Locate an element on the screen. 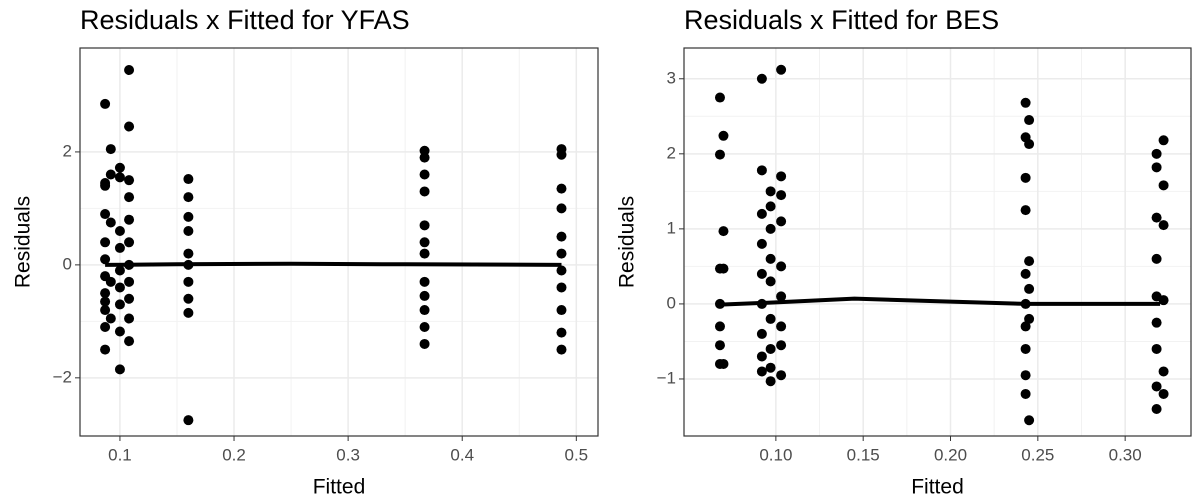  chart-title: Residuals x Fitted for BES is located at coordinates (841, 20).